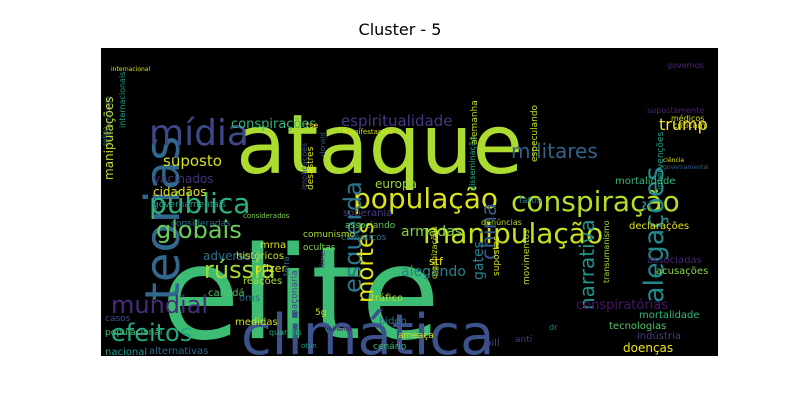 This screenshot has height=400, width=800. What do you see at coordinates (130, 69) in the screenshot?
I see `cloud-word: internacional` at bounding box center [130, 69].